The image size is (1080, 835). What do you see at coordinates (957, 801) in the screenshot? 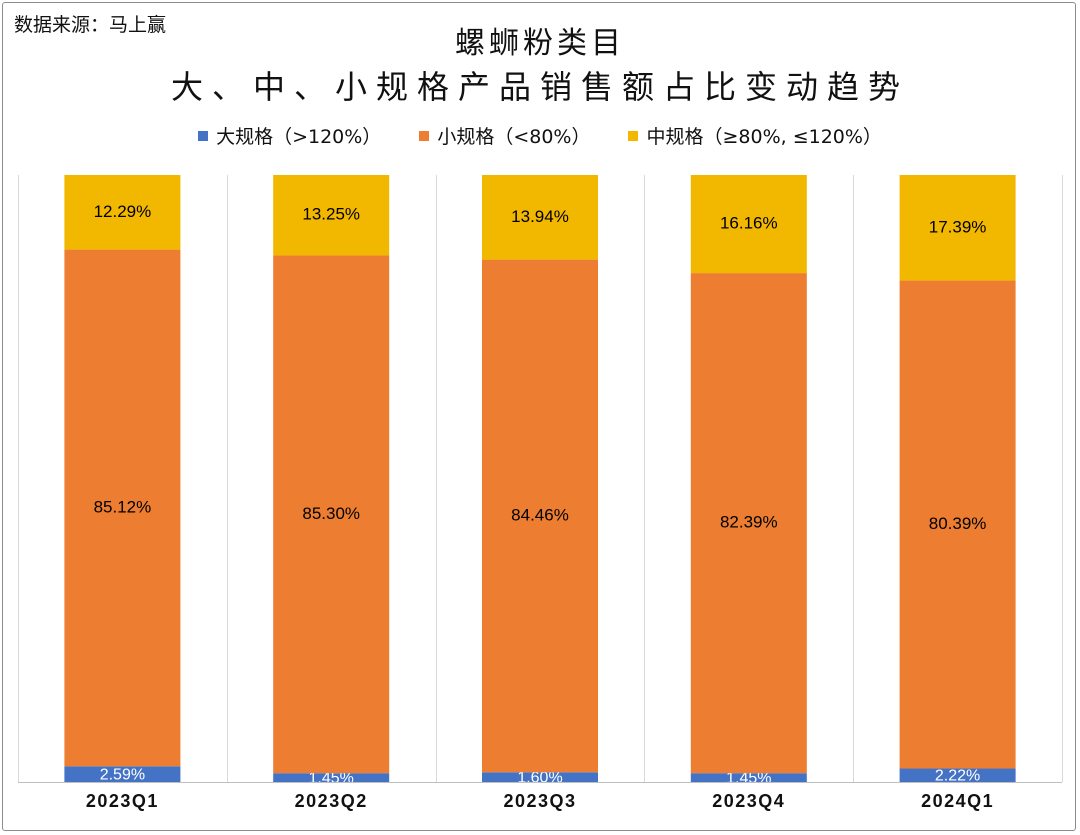
I see `category-label-2024Q1: 2024Q1` at bounding box center [957, 801].